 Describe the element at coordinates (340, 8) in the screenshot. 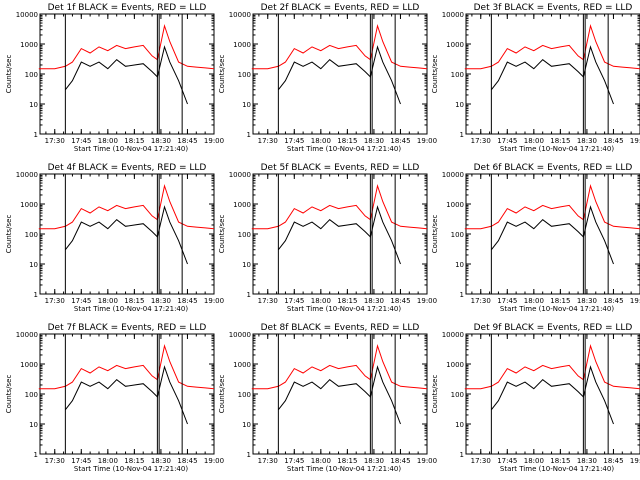

I see `chart-title: Det 2f BLACK = Events, RED = LLD` at that location.